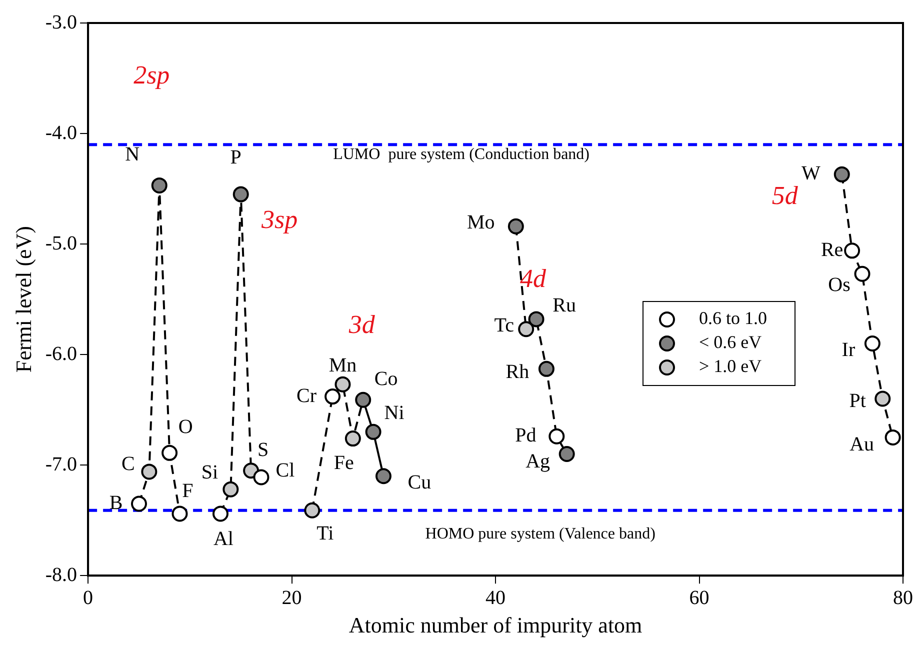 The width and height of the screenshot is (924, 648). What do you see at coordinates (534, 278) in the screenshot?
I see `annotation: 4d` at bounding box center [534, 278].